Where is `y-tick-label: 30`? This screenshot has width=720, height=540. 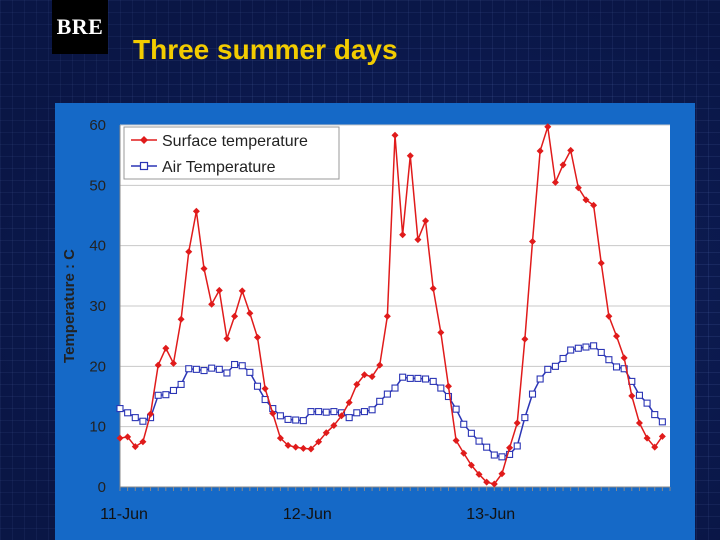
y-tick-label: 30 is located at coordinates (97, 306).